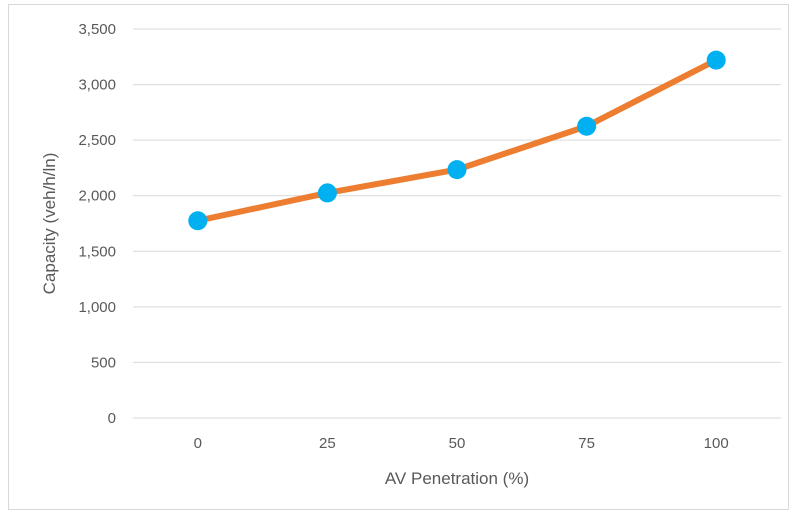 This screenshot has height=512, width=792. I want to click on y-tick-label: 3,500, so click(97, 29).